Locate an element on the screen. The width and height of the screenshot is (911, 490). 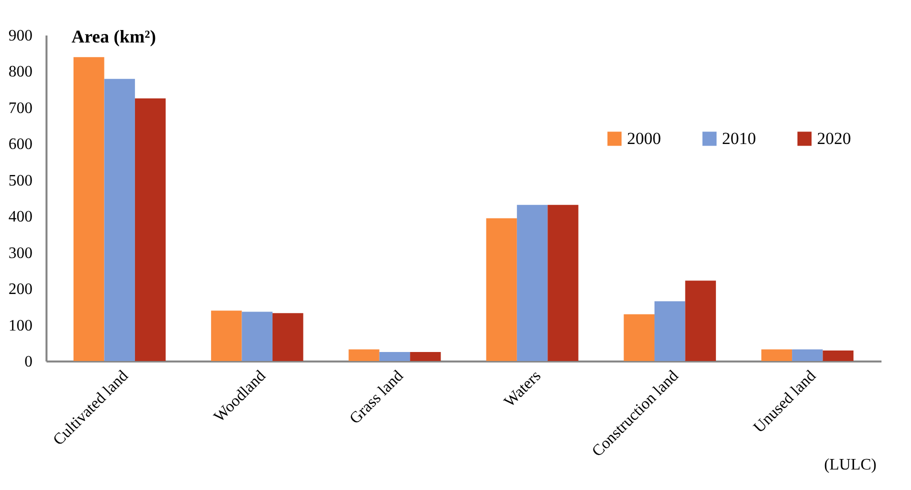
legend-label: 2000 is located at coordinates (644, 138).